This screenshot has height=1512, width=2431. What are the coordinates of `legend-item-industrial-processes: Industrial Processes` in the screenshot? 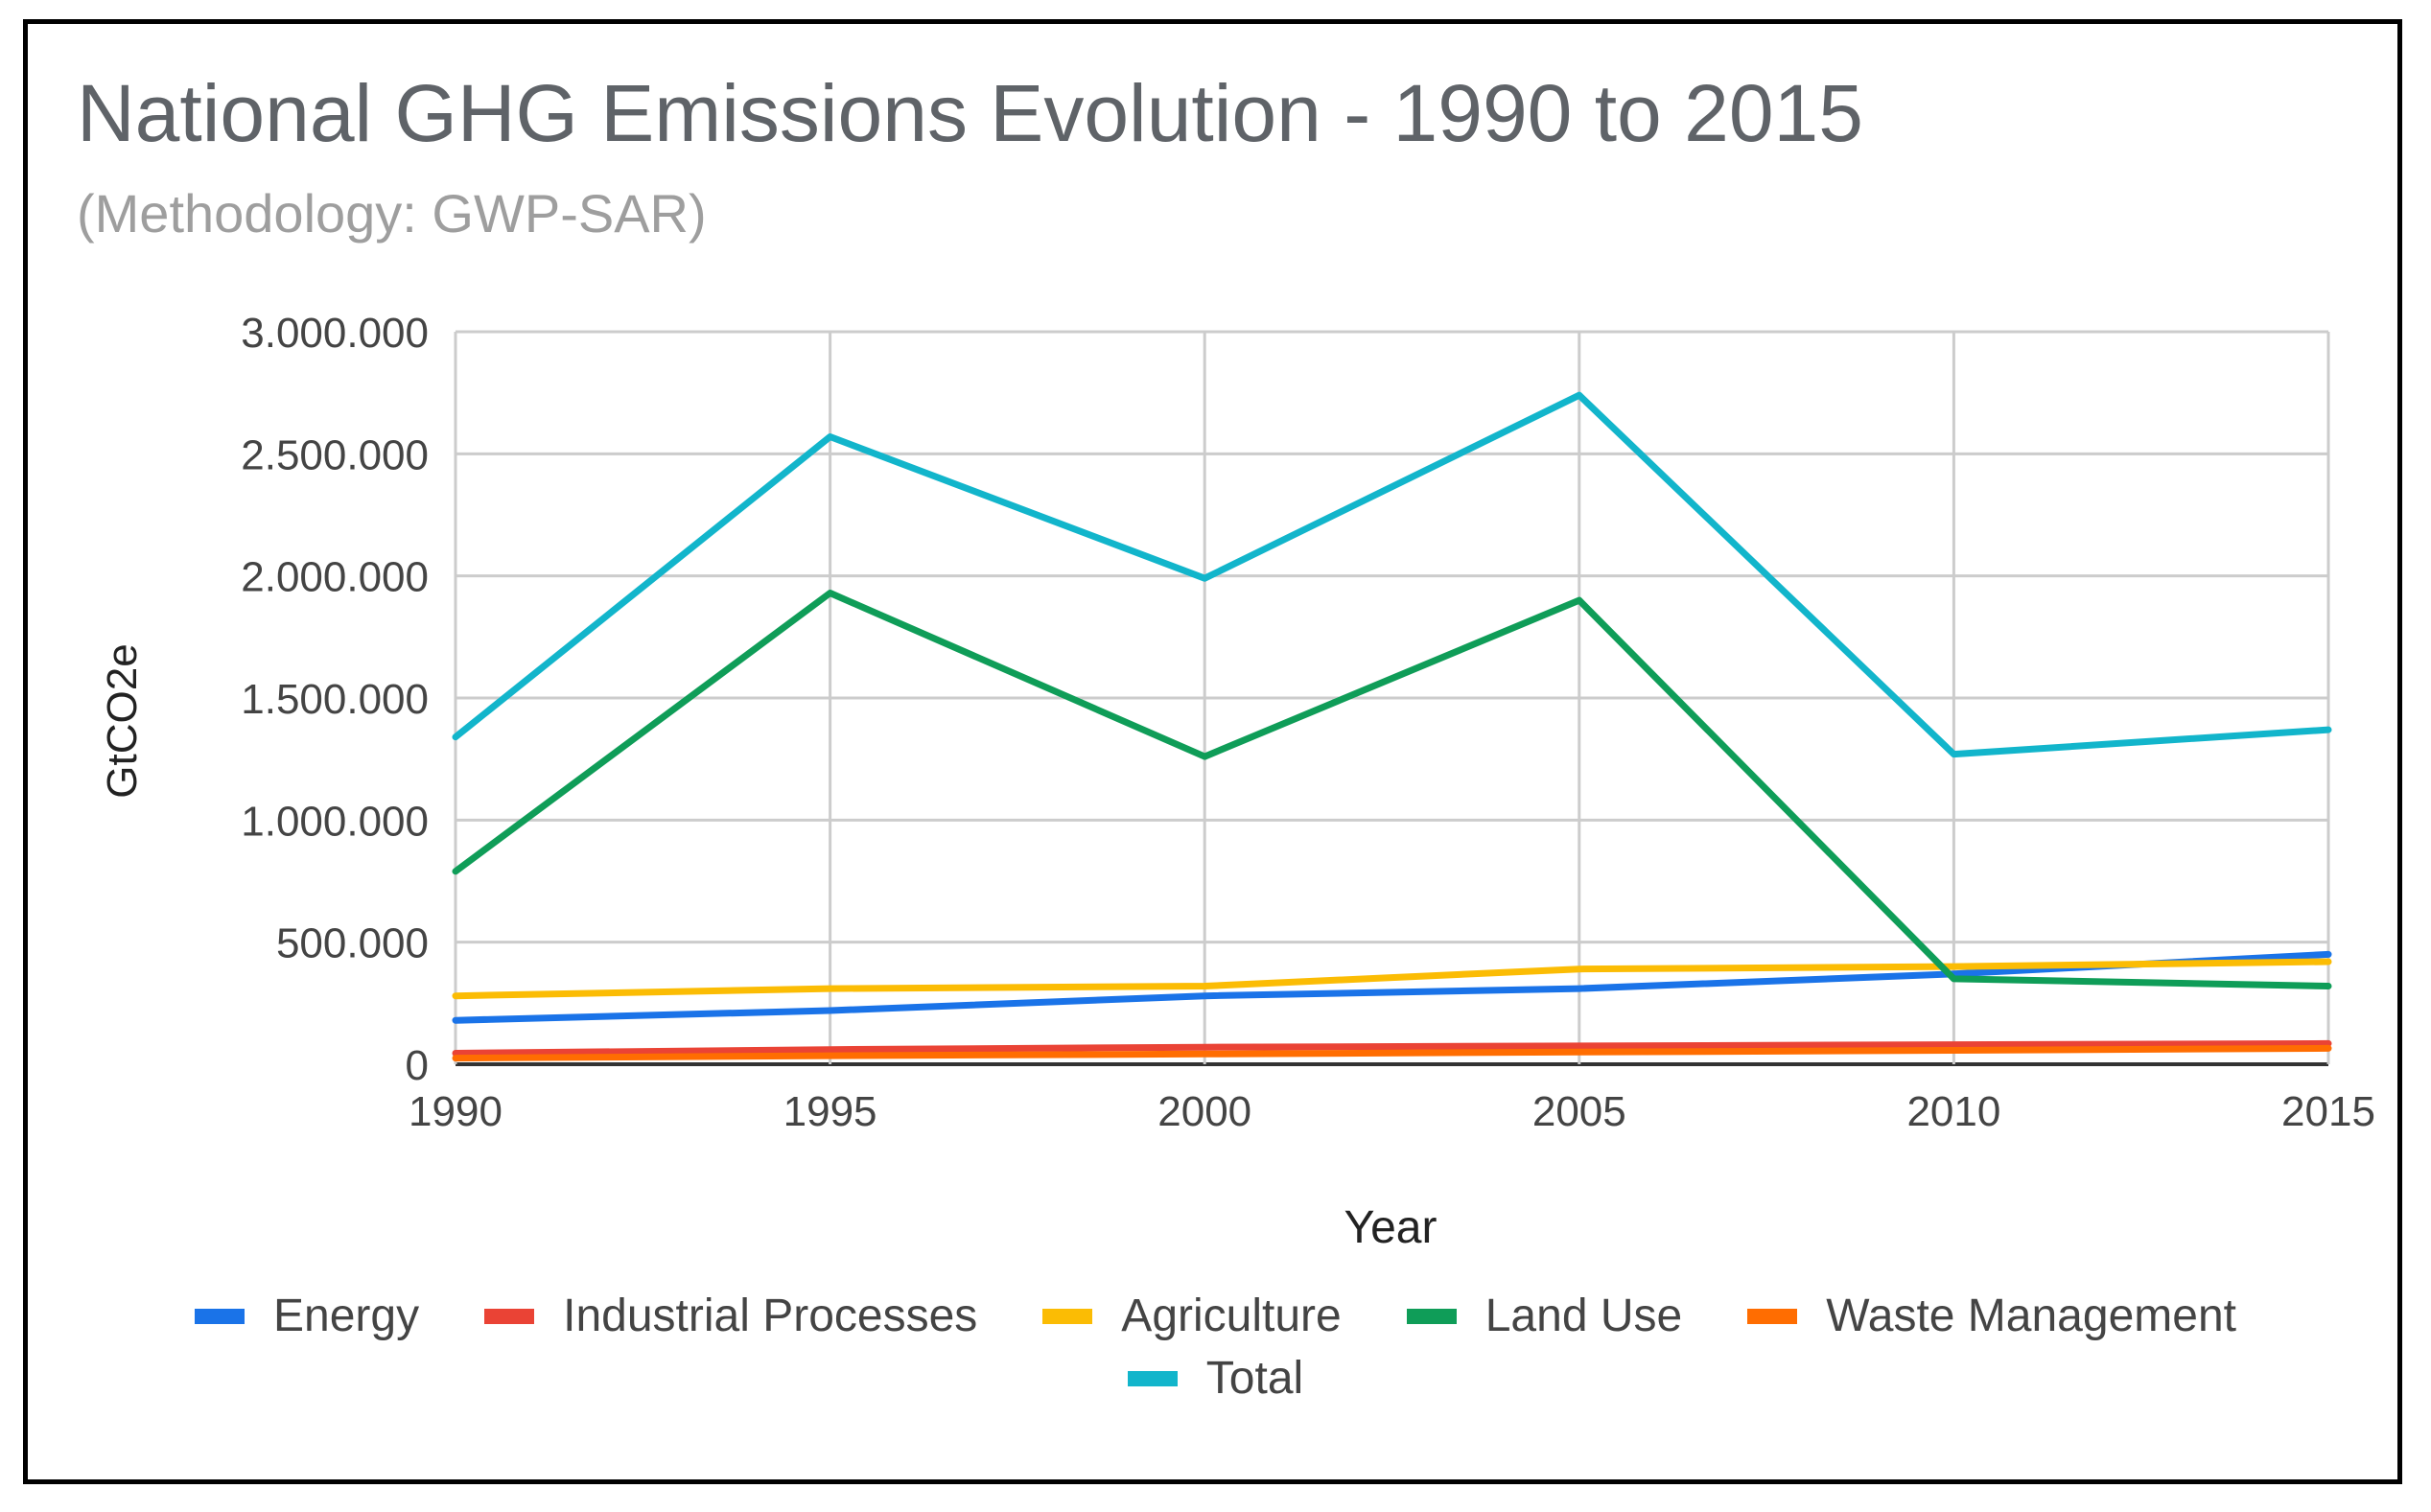 It's located at (730, 1316).